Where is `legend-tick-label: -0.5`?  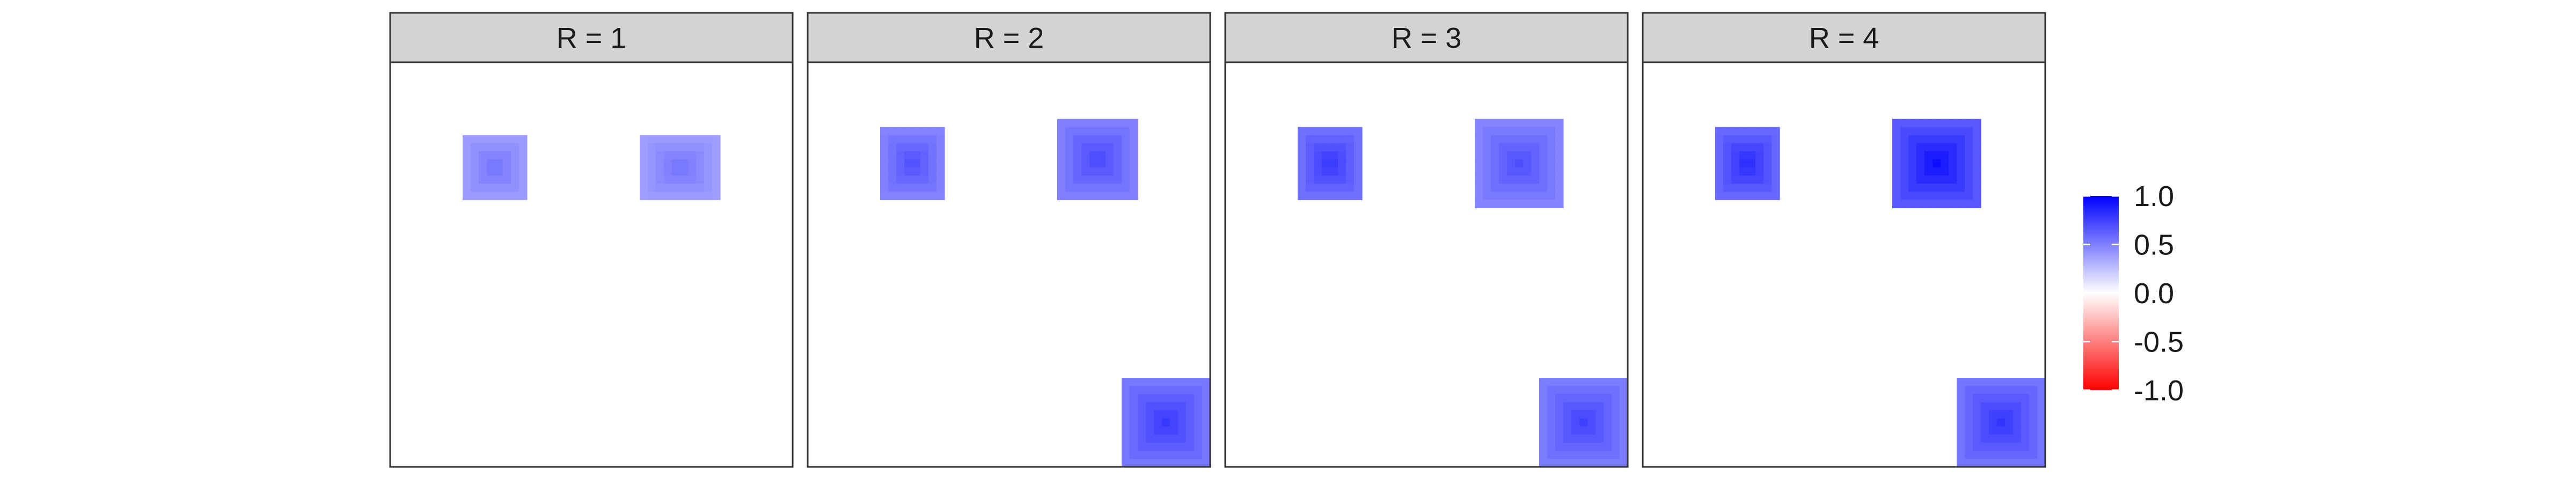 legend-tick-label: -0.5 is located at coordinates (2159, 342).